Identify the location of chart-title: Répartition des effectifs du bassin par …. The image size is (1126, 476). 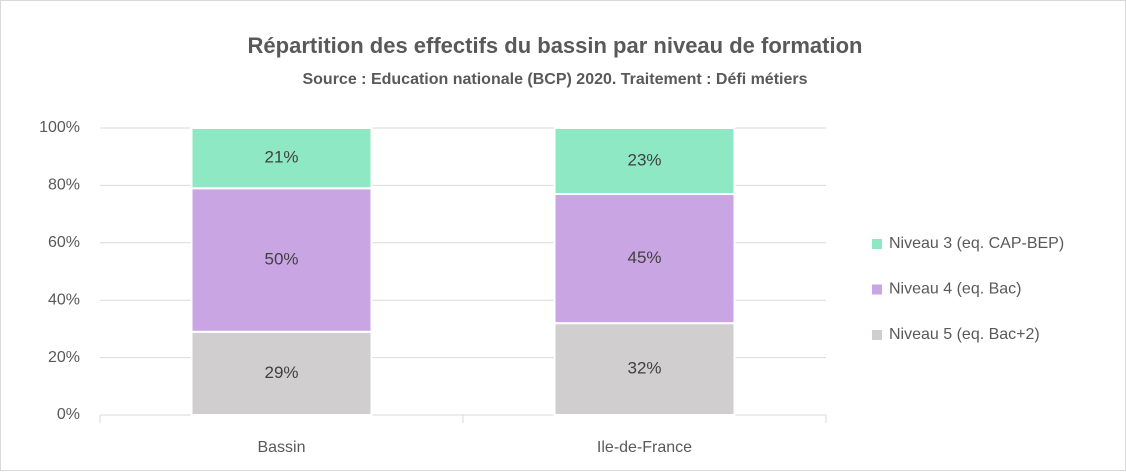
(555, 45).